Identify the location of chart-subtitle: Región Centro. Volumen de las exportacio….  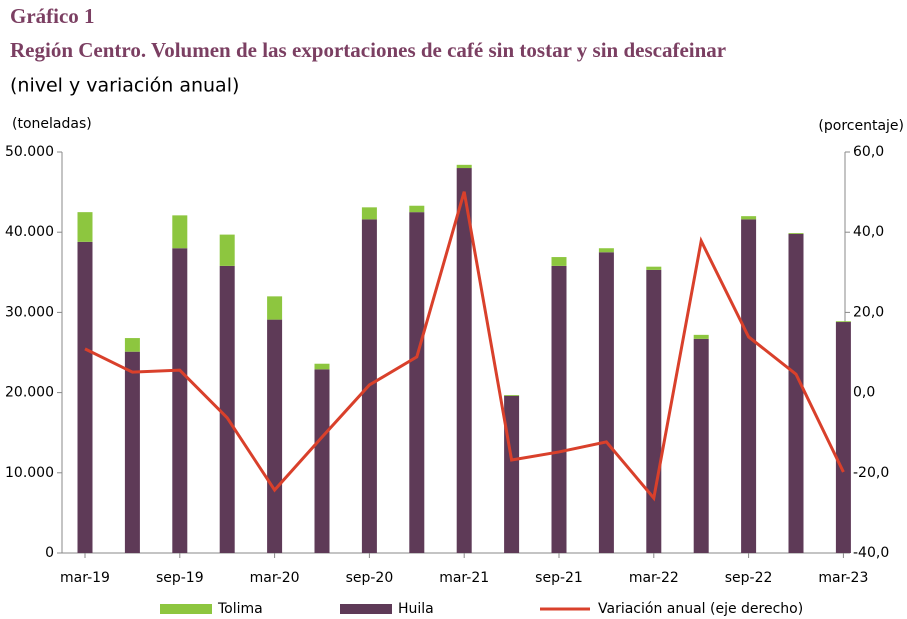
(368, 50).